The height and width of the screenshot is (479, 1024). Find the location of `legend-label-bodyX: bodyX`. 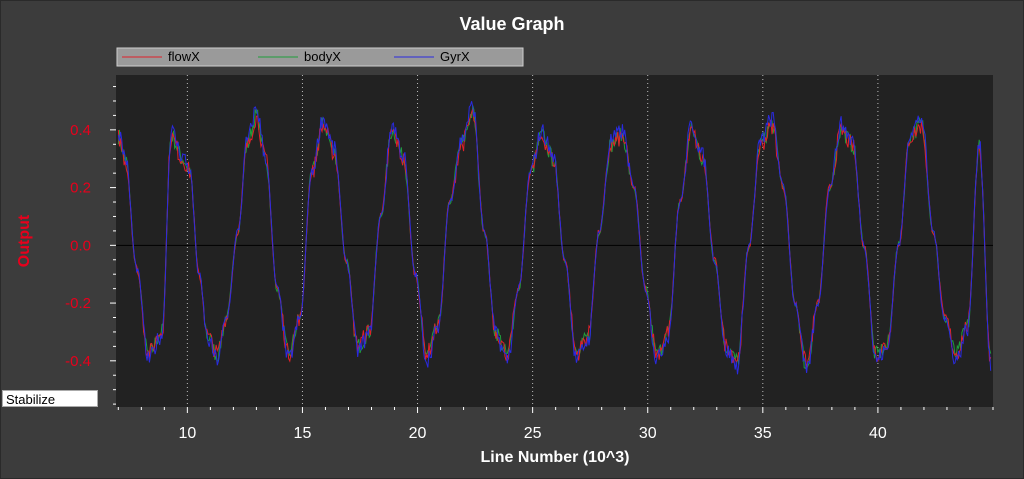

legend-label-bodyX: bodyX is located at coordinates (322, 56).